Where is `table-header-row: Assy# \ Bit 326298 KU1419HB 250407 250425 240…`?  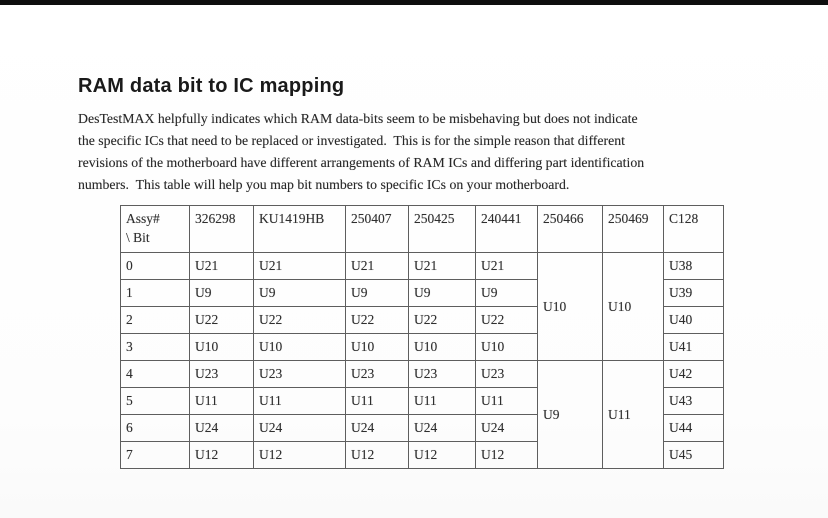
table-header-row: Assy# \ Bit 326298 KU1419HB 250407 250425 240… is located at coordinates (422, 229).